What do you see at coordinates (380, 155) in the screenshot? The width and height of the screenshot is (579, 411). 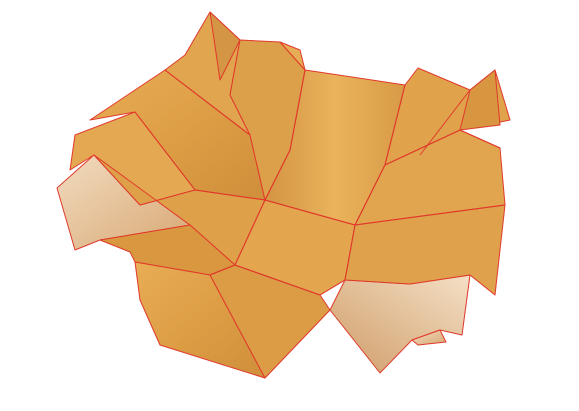 I see `crease-valley-r` at bounding box center [380, 155].